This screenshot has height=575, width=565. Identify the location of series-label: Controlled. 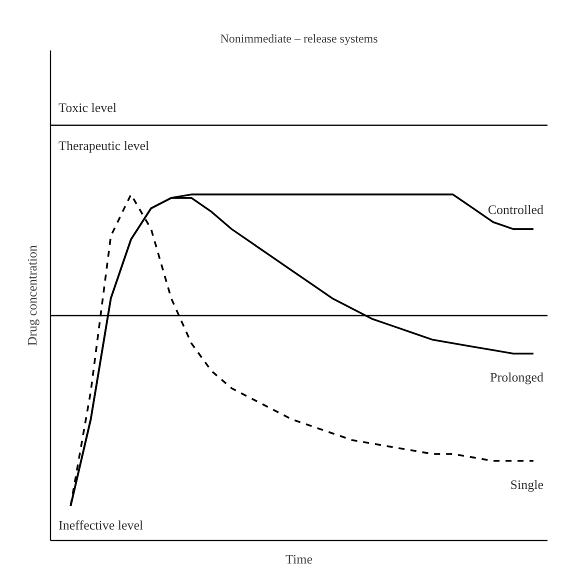
(516, 210).